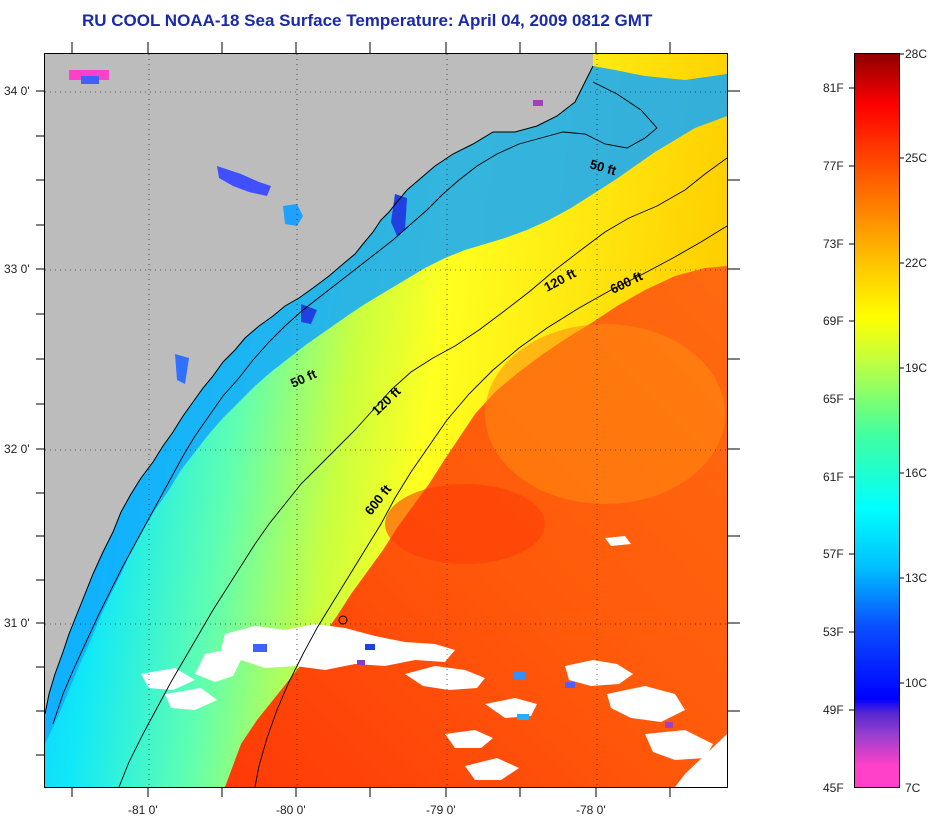 This screenshot has height=817, width=928. I want to click on colorbar-c-label: 13C, so click(916, 578).